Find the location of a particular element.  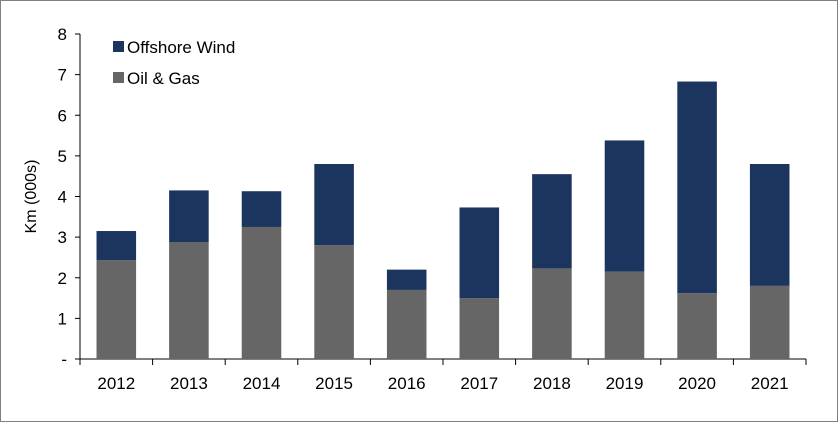

bar-offshore-wind-2017 is located at coordinates (479, 253).